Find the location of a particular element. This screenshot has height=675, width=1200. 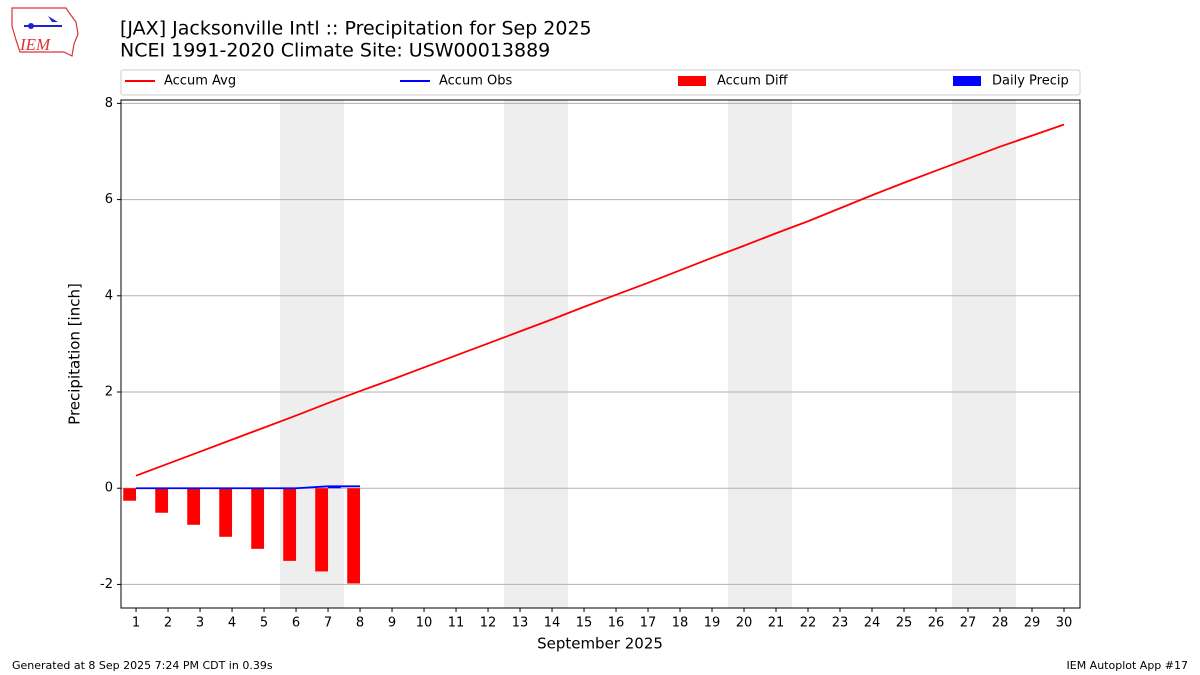

x-tick-label: 28 is located at coordinates (1000, 623).